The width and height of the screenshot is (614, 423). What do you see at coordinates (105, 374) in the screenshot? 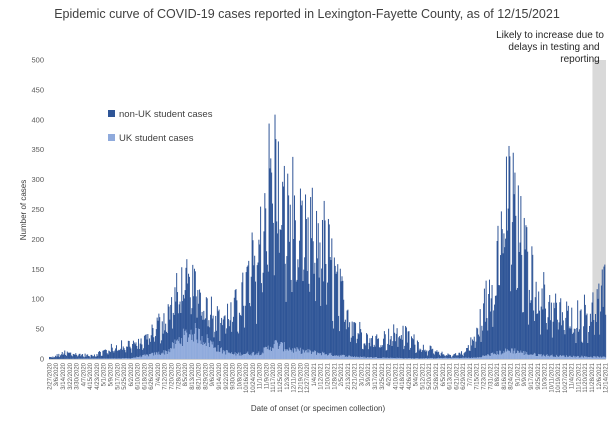
I see `x-tick-label: 5/1/2020` at bounding box center [105, 374].